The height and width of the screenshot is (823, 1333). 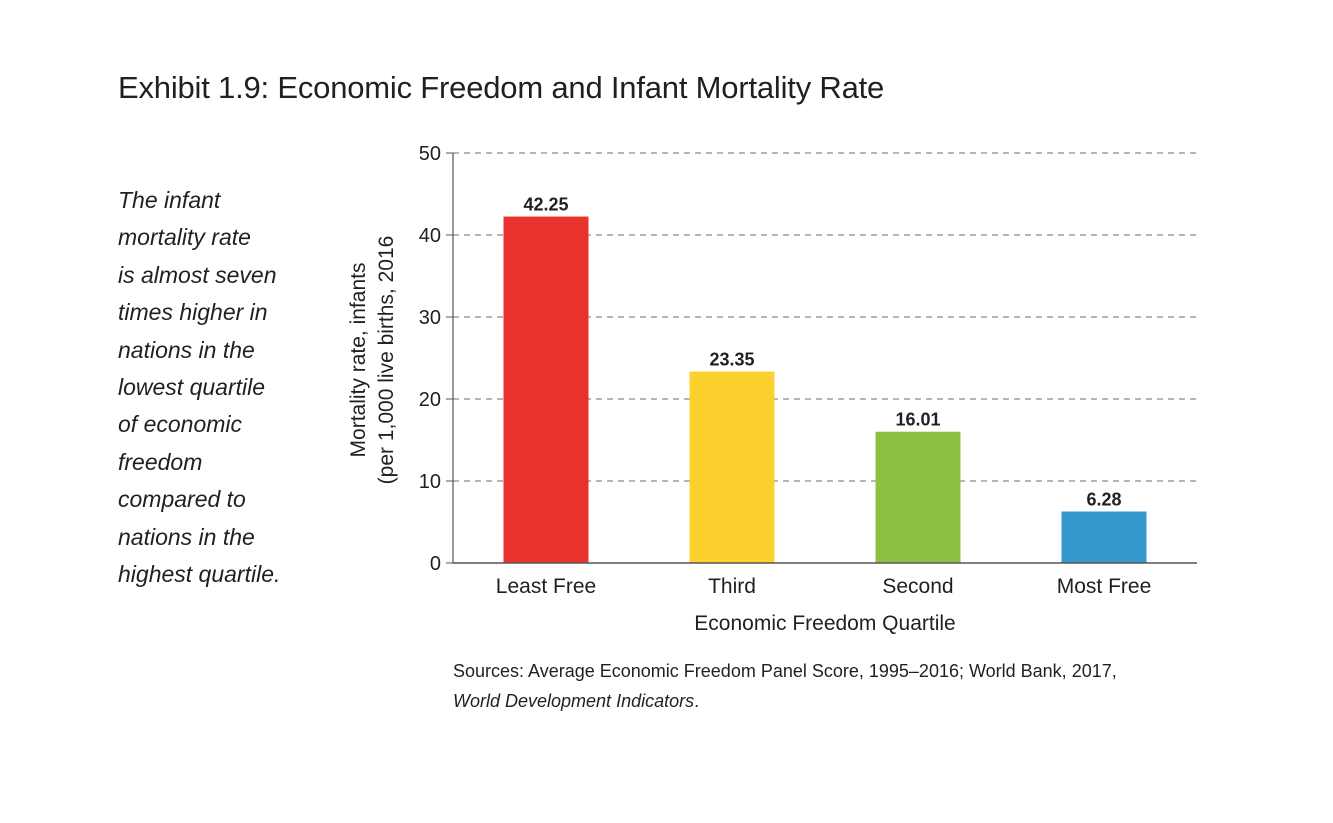 I want to click on x-axis-title: Economic Freedom Quartile, so click(x=824, y=623).